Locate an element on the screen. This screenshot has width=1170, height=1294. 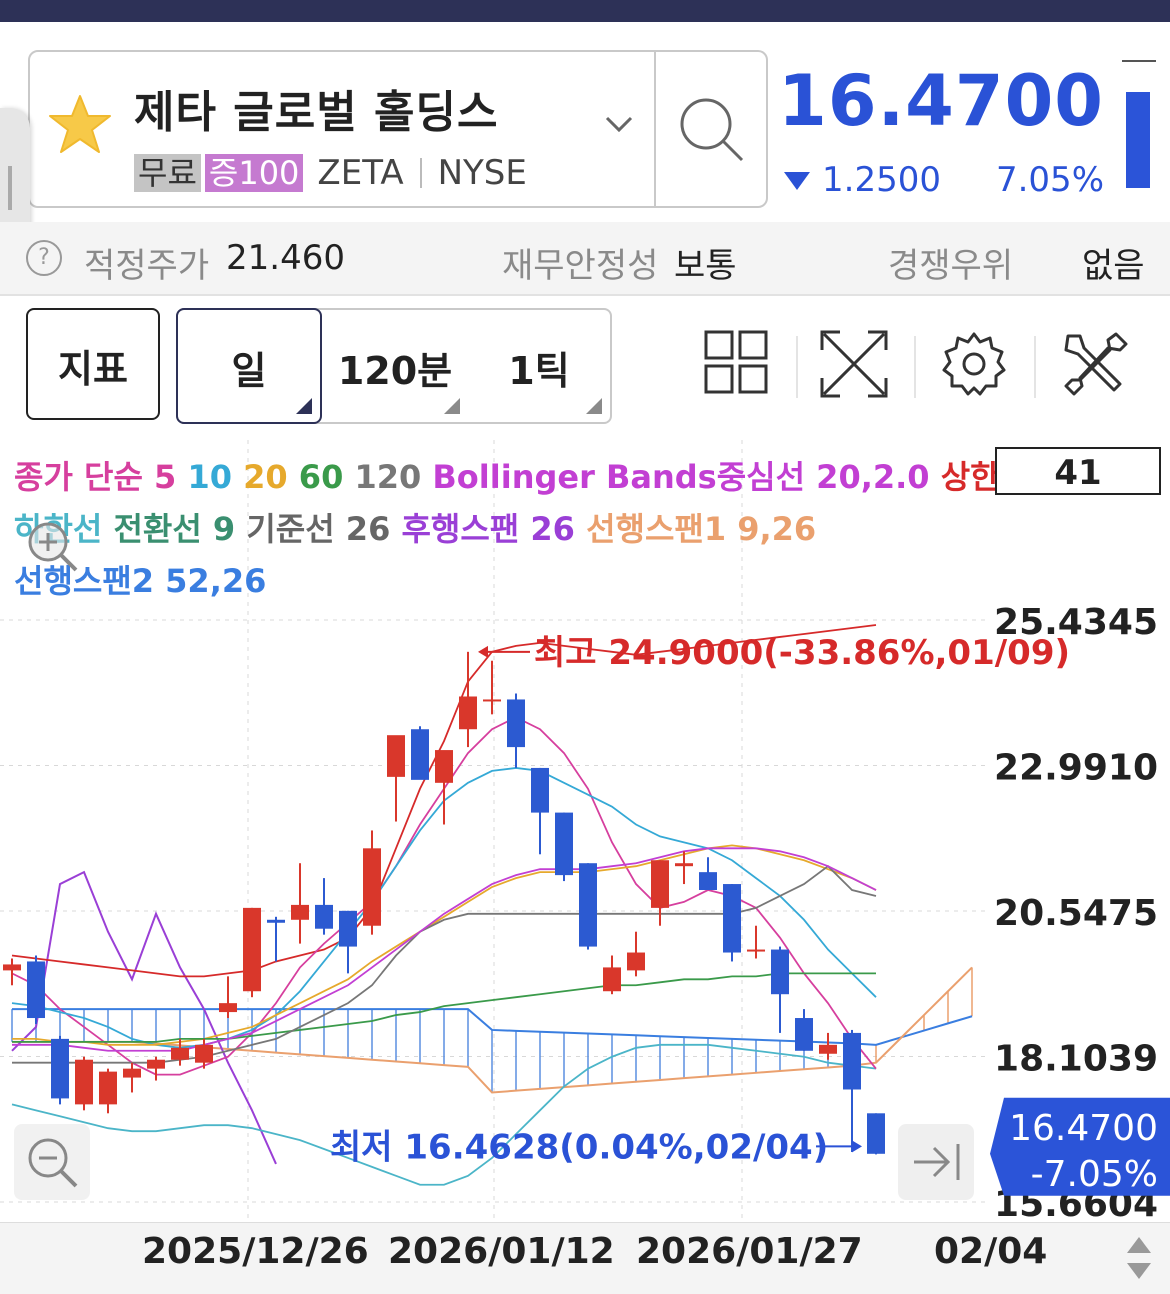
y-tick-label: 20.5475 is located at coordinates (1076, 913).